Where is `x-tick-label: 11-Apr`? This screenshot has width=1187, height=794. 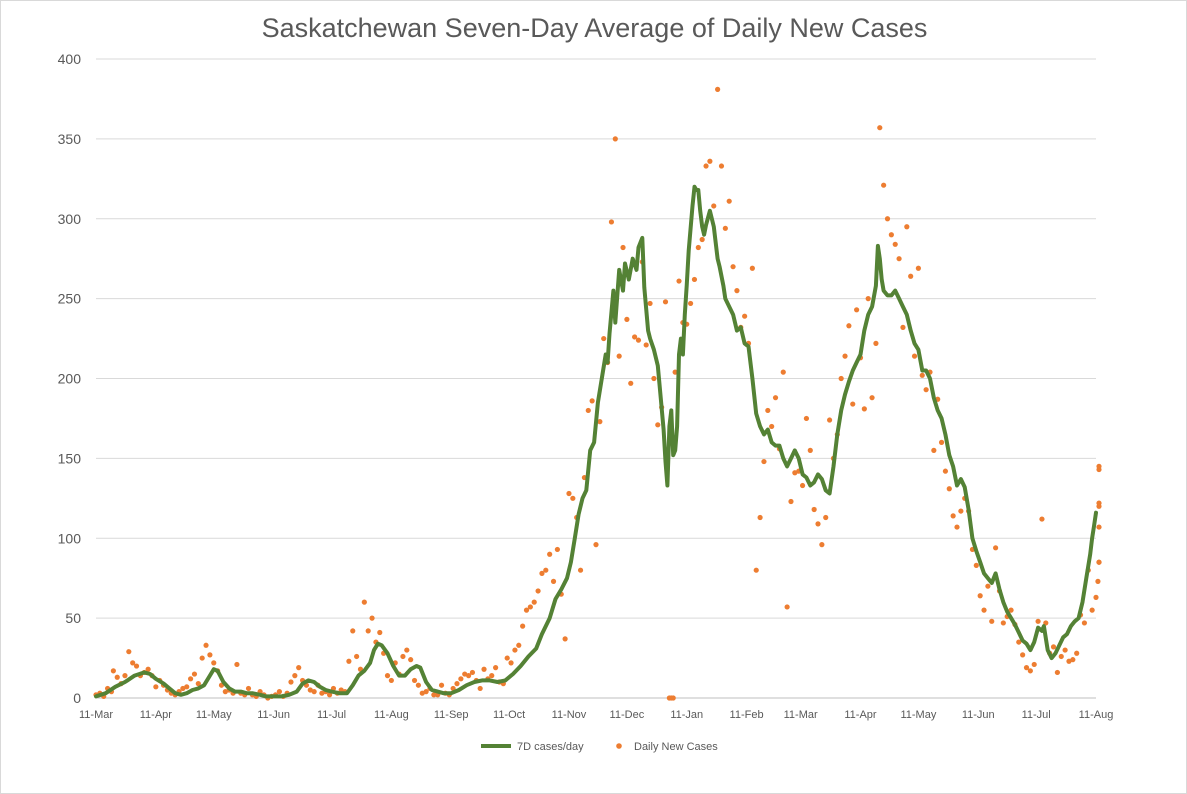 x-tick-label: 11-Apr is located at coordinates (860, 715).